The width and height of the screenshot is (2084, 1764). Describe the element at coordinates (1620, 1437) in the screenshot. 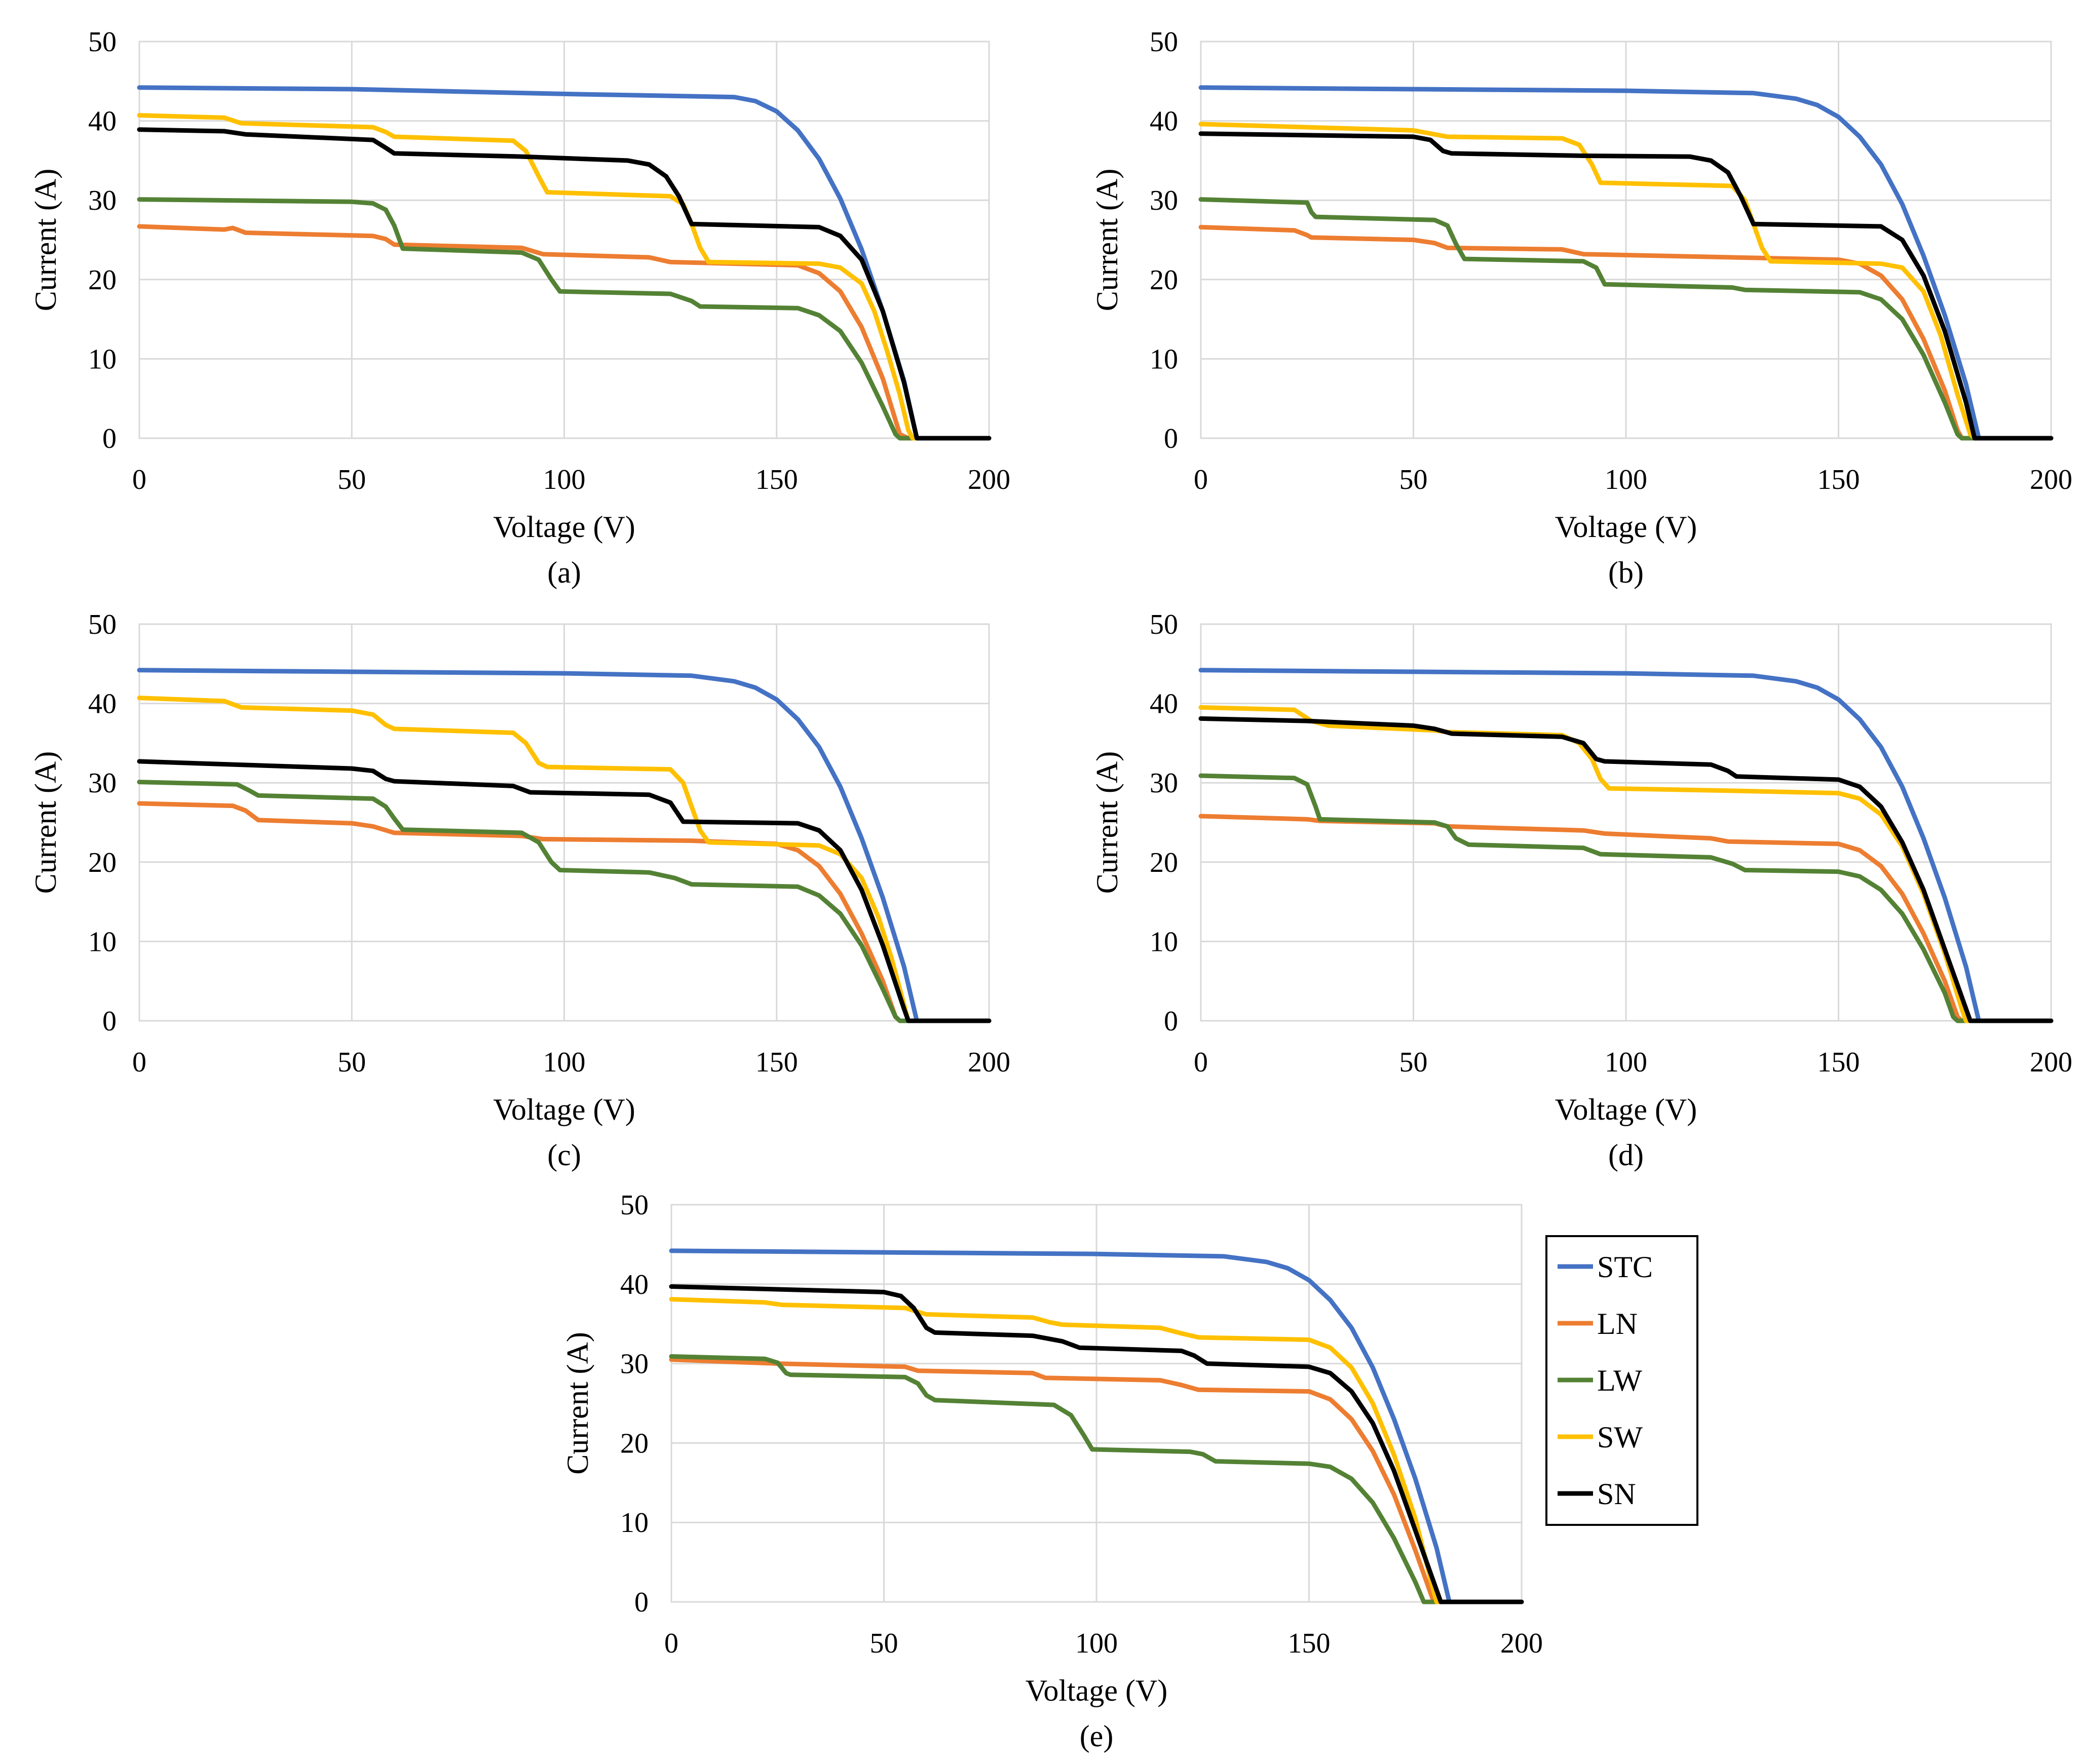

I see `legend-label-sw: SW` at that location.